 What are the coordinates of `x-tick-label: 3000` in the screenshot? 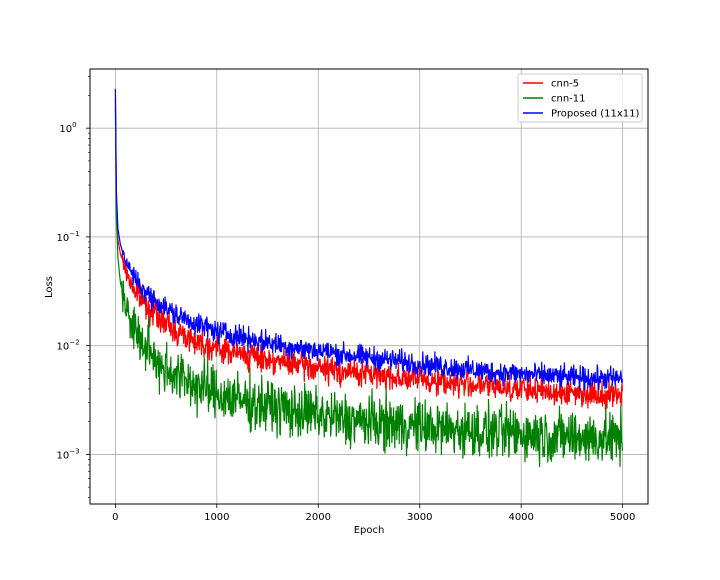 It's located at (419, 517).